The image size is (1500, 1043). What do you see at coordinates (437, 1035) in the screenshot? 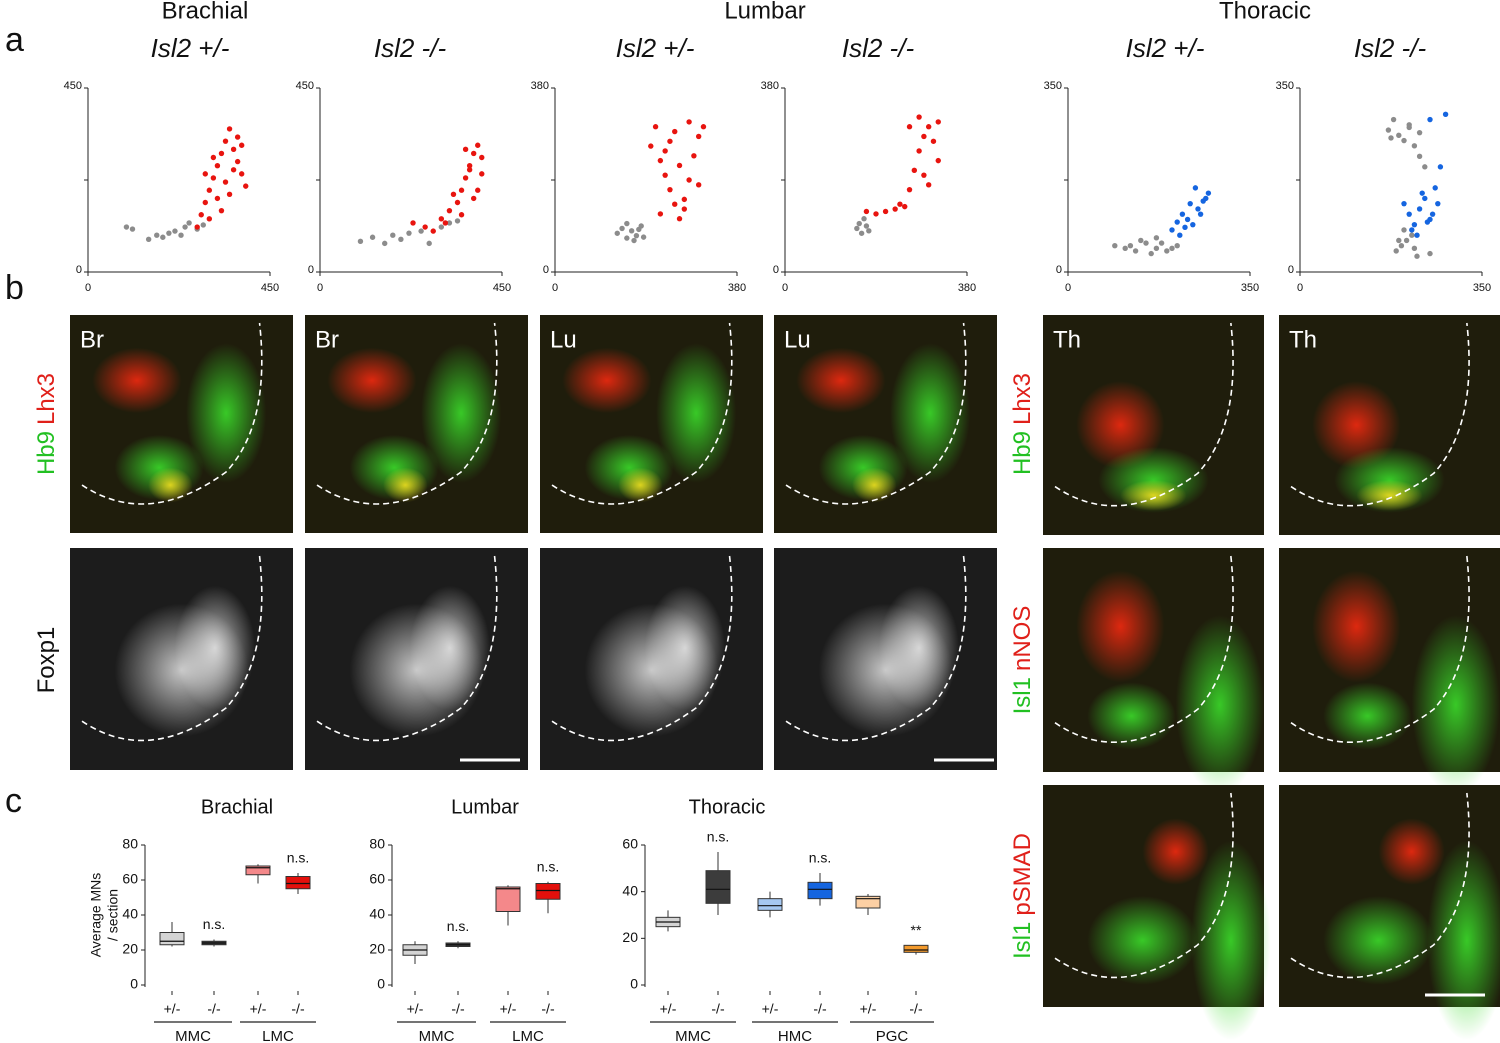
I see `group-label: MMC` at bounding box center [437, 1035].